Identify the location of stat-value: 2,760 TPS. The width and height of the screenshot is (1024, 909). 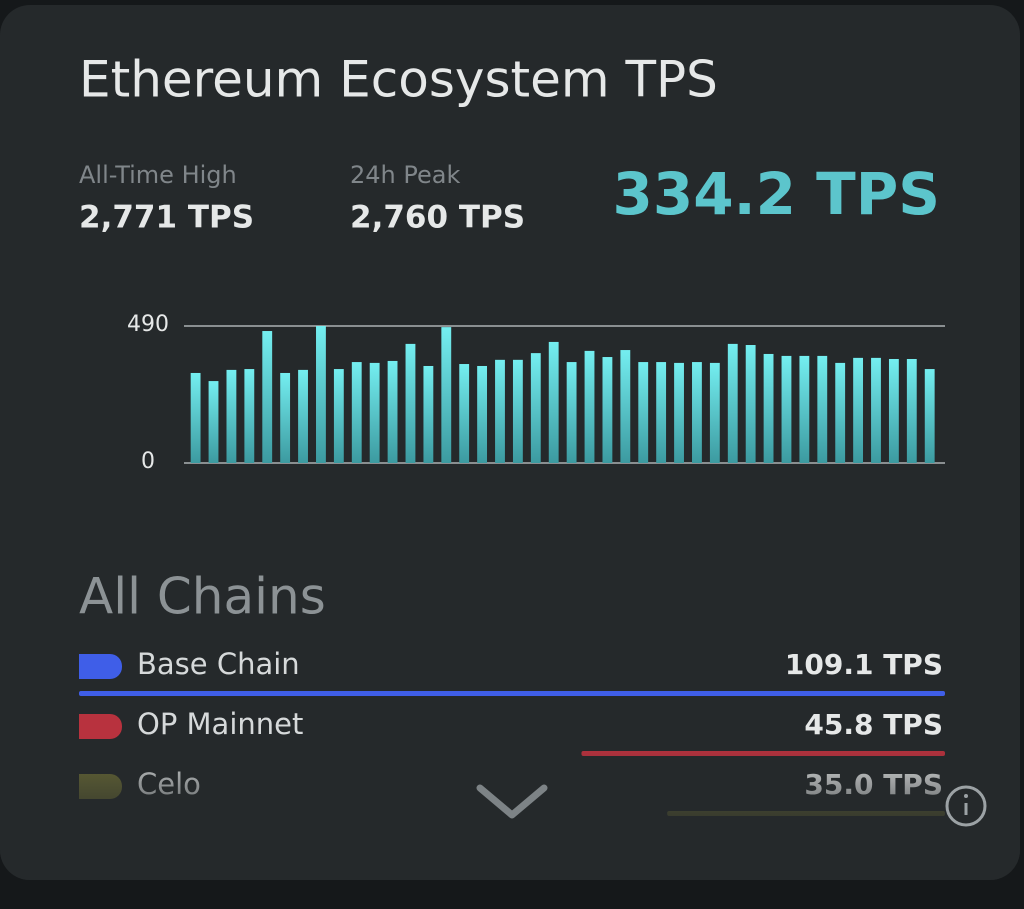
(437, 218).